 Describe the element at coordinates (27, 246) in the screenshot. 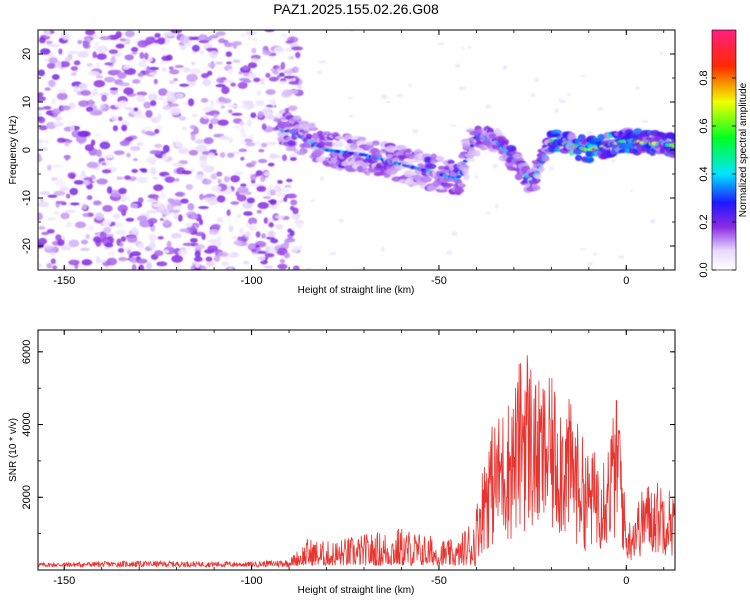

I see `spectrogram-y-tick-label: -20` at that location.